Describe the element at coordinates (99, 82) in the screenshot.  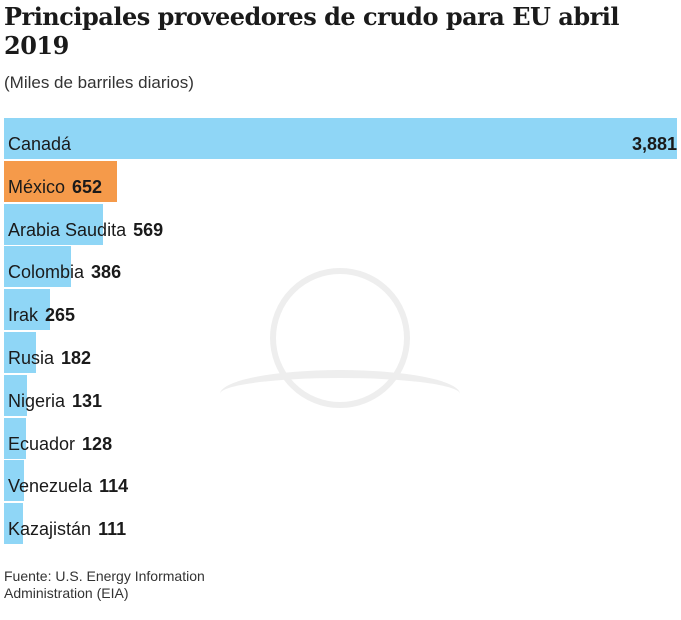
I see `chart-subtitle: (Miles de barriles diarios)` at that location.